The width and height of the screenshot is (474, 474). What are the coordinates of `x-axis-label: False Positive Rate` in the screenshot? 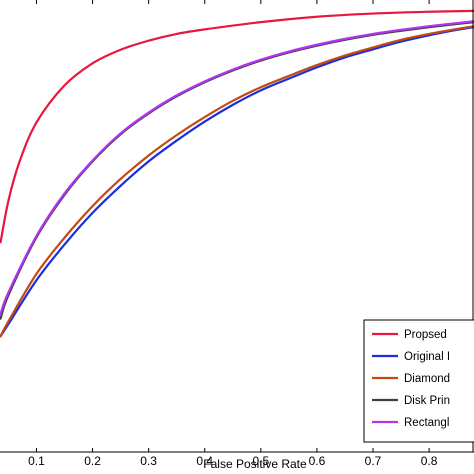 It's located at (255, 464).